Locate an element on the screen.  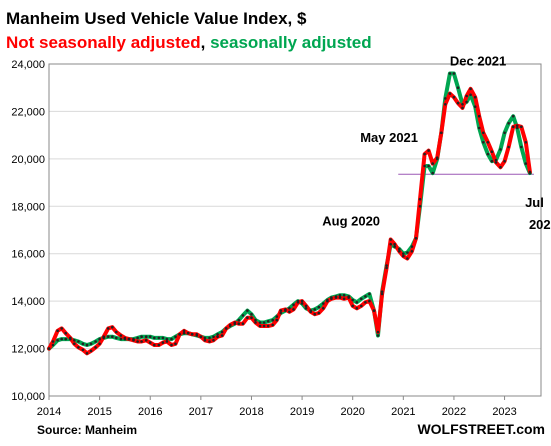
x-tick-label: 2014 is located at coordinates (49, 412).